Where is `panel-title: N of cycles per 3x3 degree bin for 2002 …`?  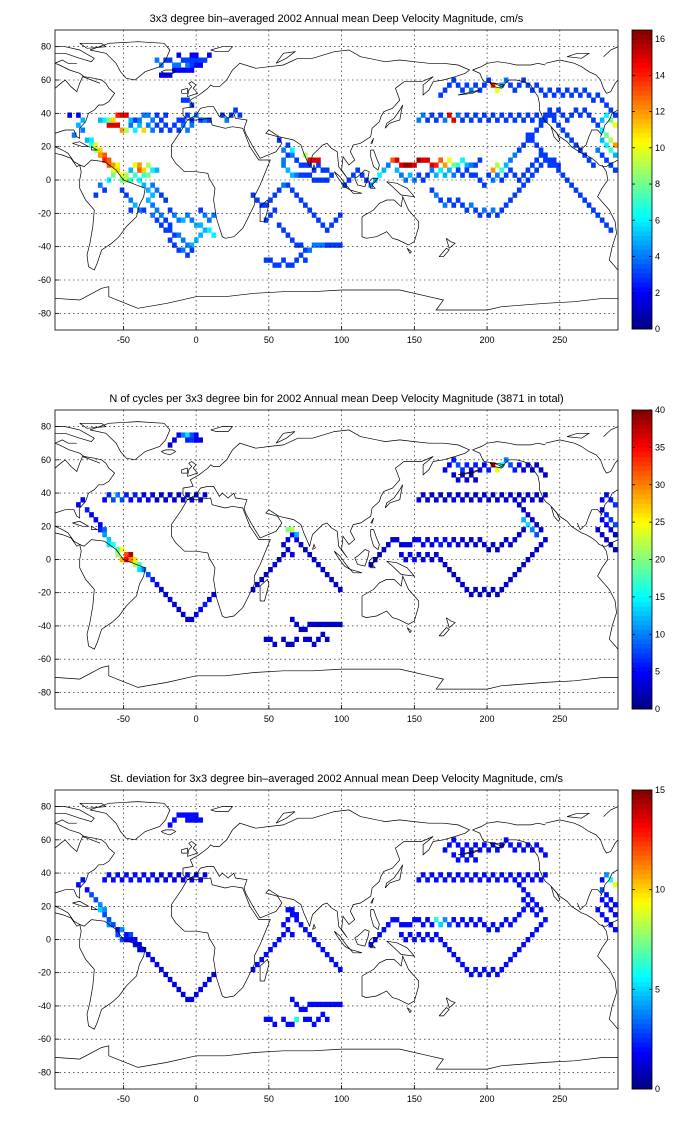 panel-title: N of cycles per 3x3 degree bin for 2002 … is located at coordinates (336, 399).